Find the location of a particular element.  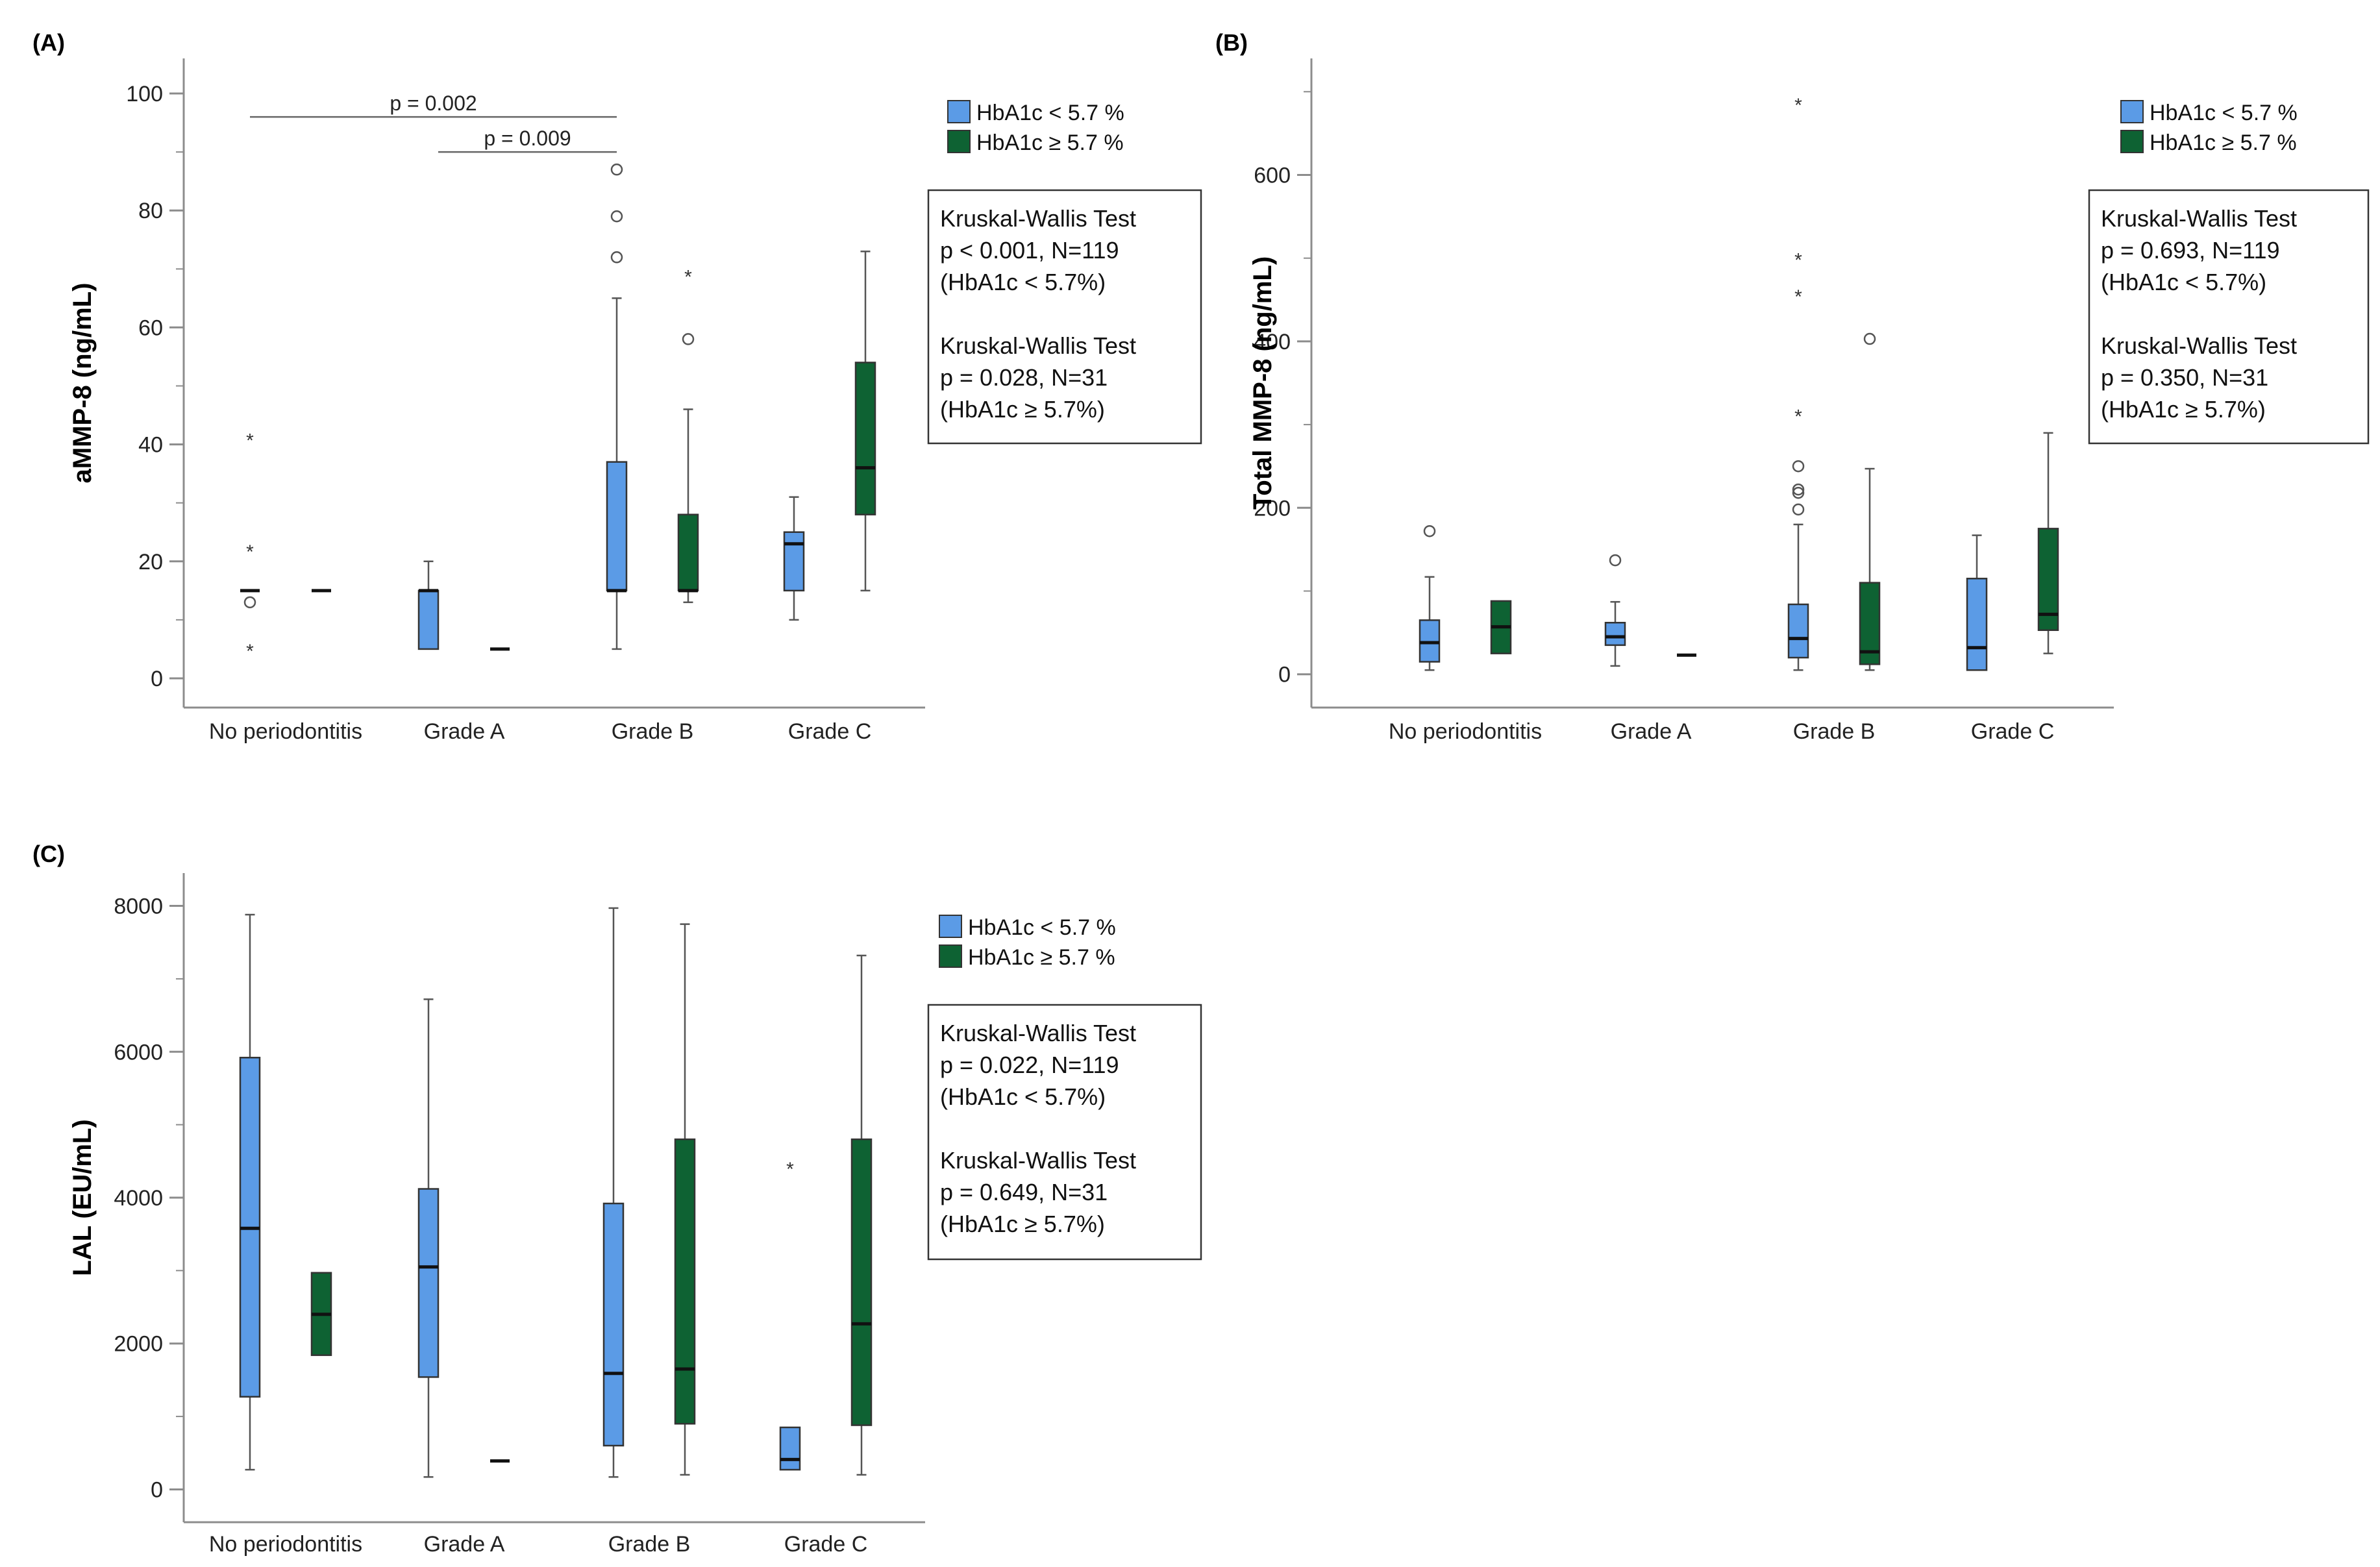

stats-line: p = 0.028, N=31 is located at coordinates (1024, 377).